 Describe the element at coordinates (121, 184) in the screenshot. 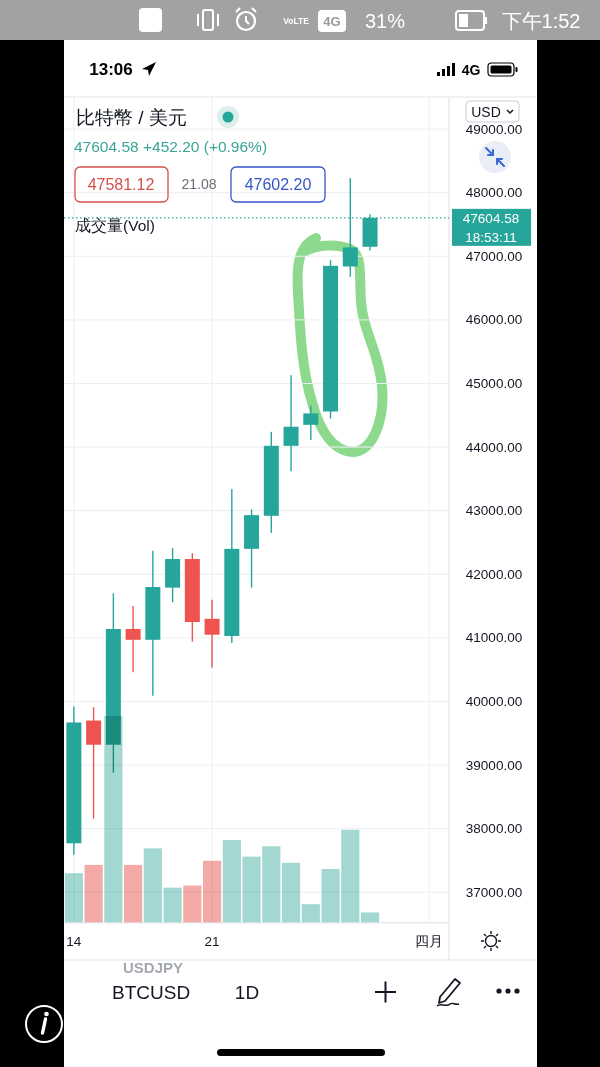

I see `annotation: 47581.12` at that location.